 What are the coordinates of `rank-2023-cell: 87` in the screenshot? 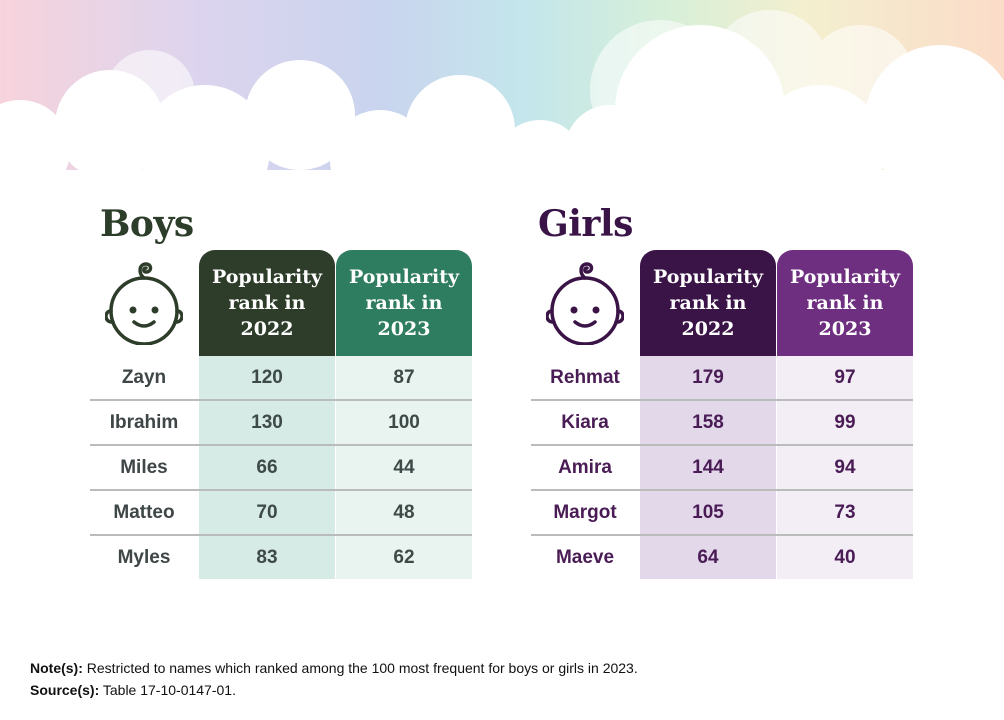 It's located at (404, 377).